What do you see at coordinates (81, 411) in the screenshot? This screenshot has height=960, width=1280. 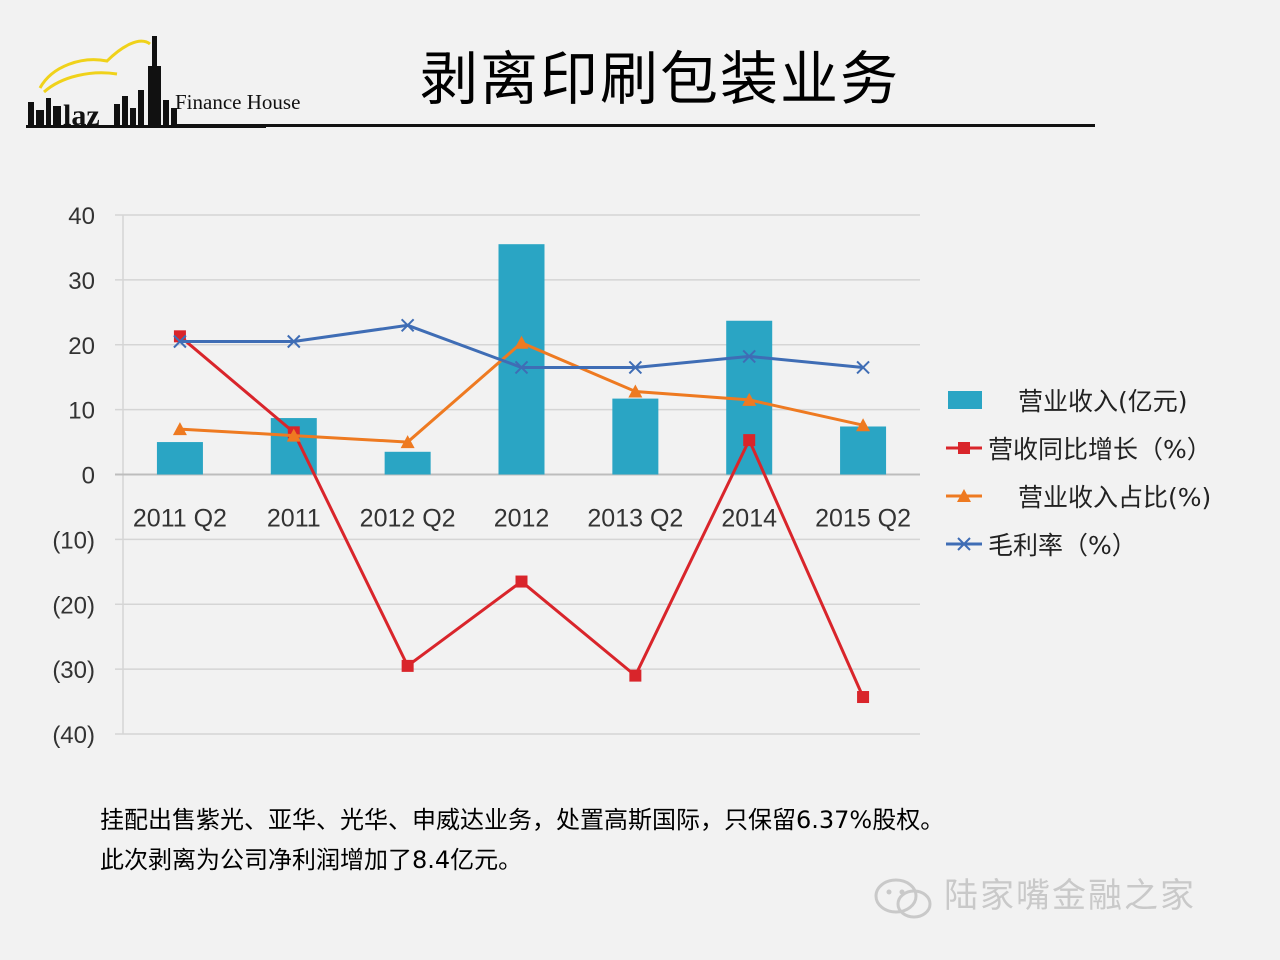 I see `y-tick-label: 10` at bounding box center [81, 411].